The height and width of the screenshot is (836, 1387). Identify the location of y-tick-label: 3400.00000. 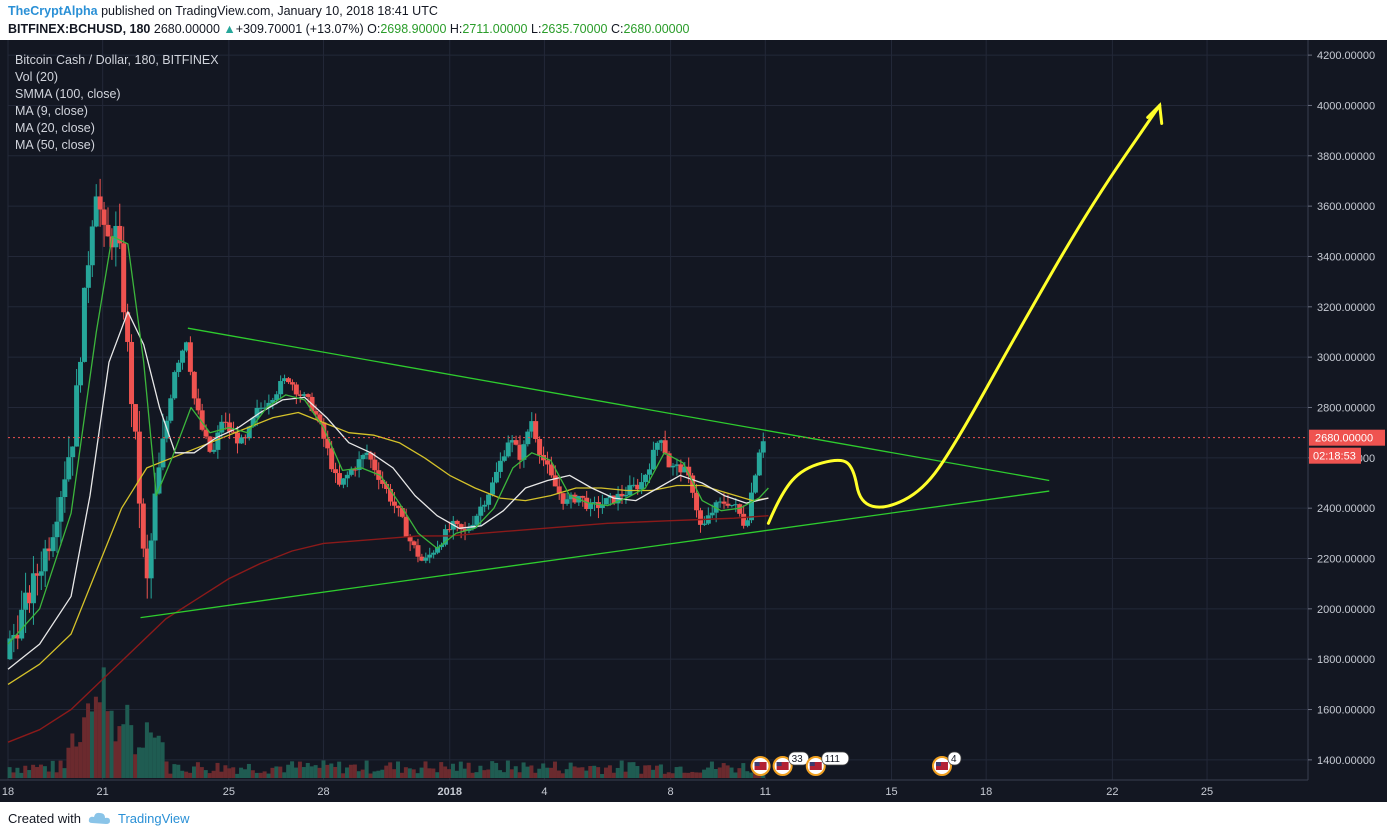
(1346, 257).